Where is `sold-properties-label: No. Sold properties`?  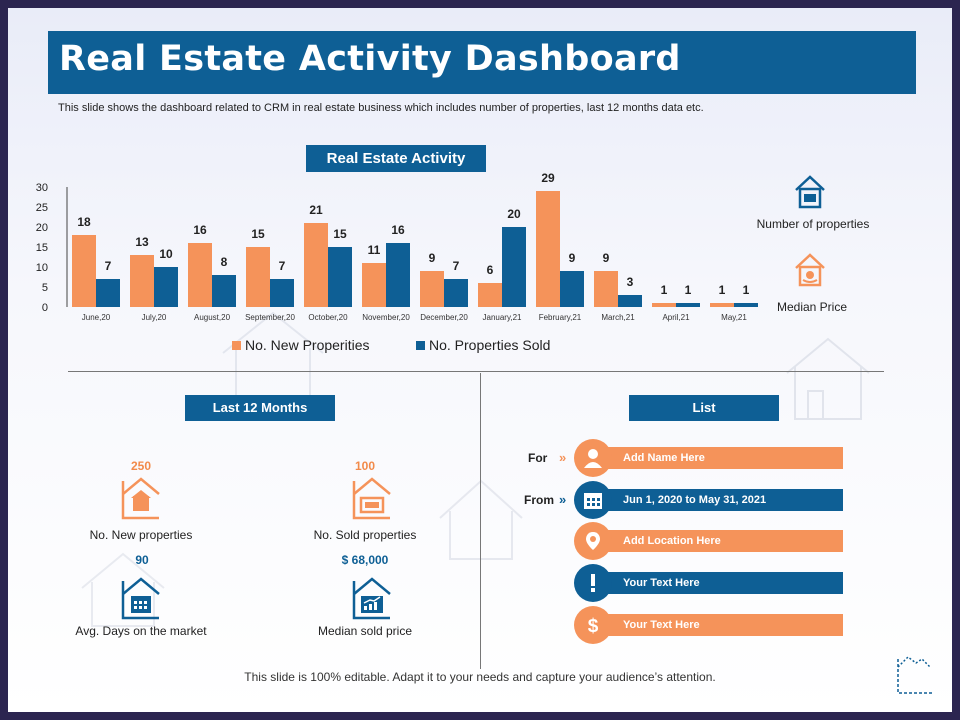 sold-properties-label: No. Sold properties is located at coordinates (365, 535).